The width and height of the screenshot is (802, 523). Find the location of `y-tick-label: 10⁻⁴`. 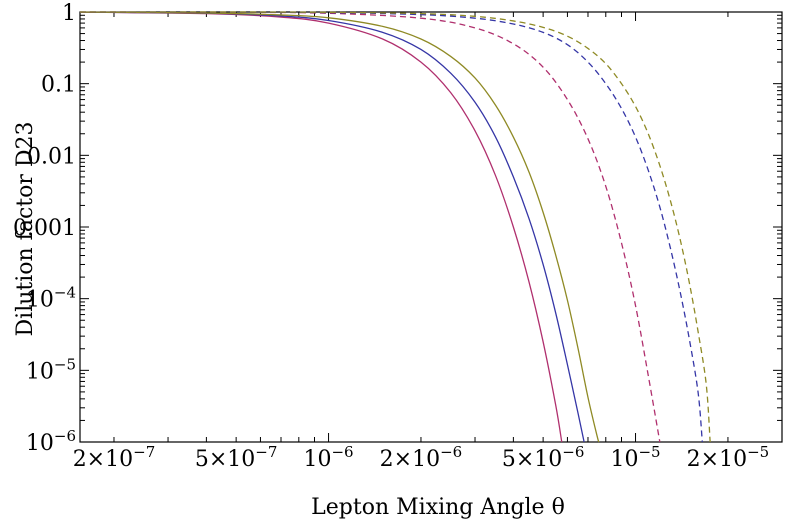

y-tick-label: 10⁻⁴ is located at coordinates (51, 298).